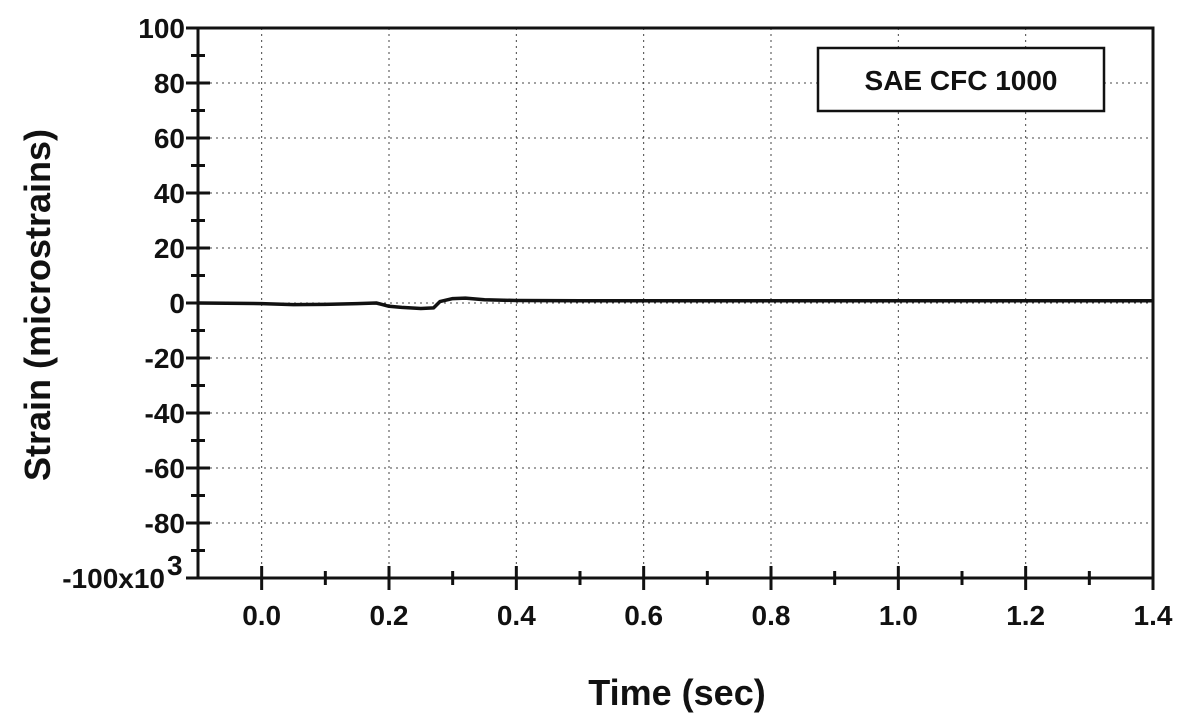  What do you see at coordinates (389, 615) in the screenshot?
I see `x-tick-label: 0.2` at bounding box center [389, 615].